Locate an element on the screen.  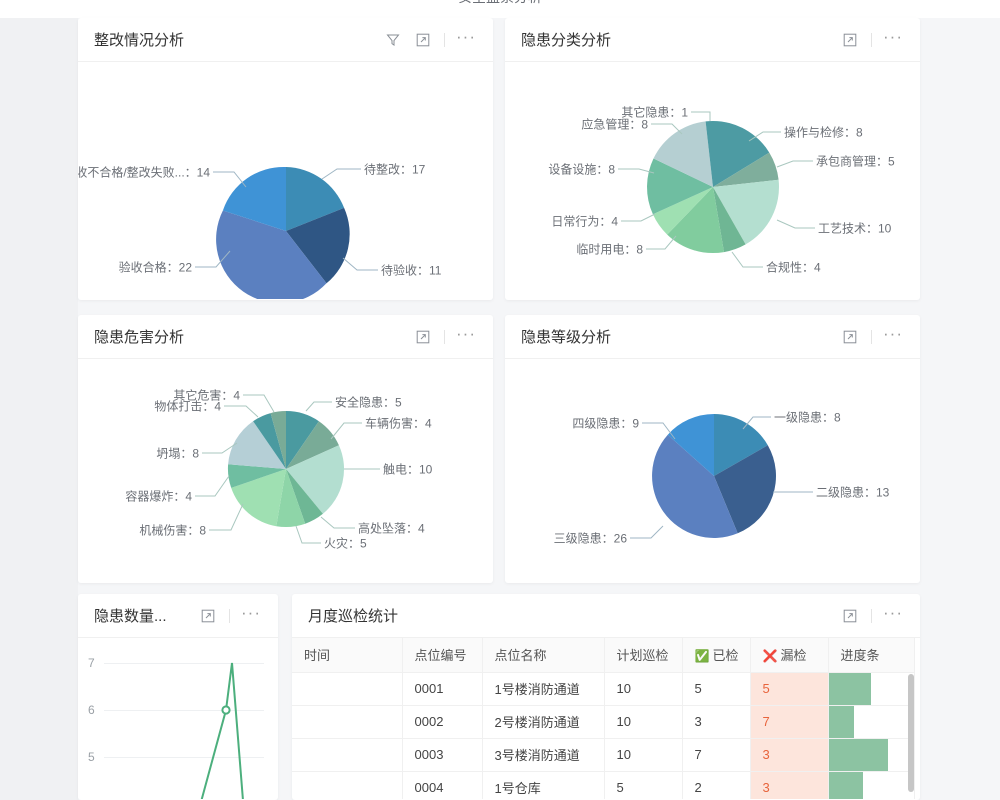
pie-label: 火灾：5 is located at coordinates (345, 543).